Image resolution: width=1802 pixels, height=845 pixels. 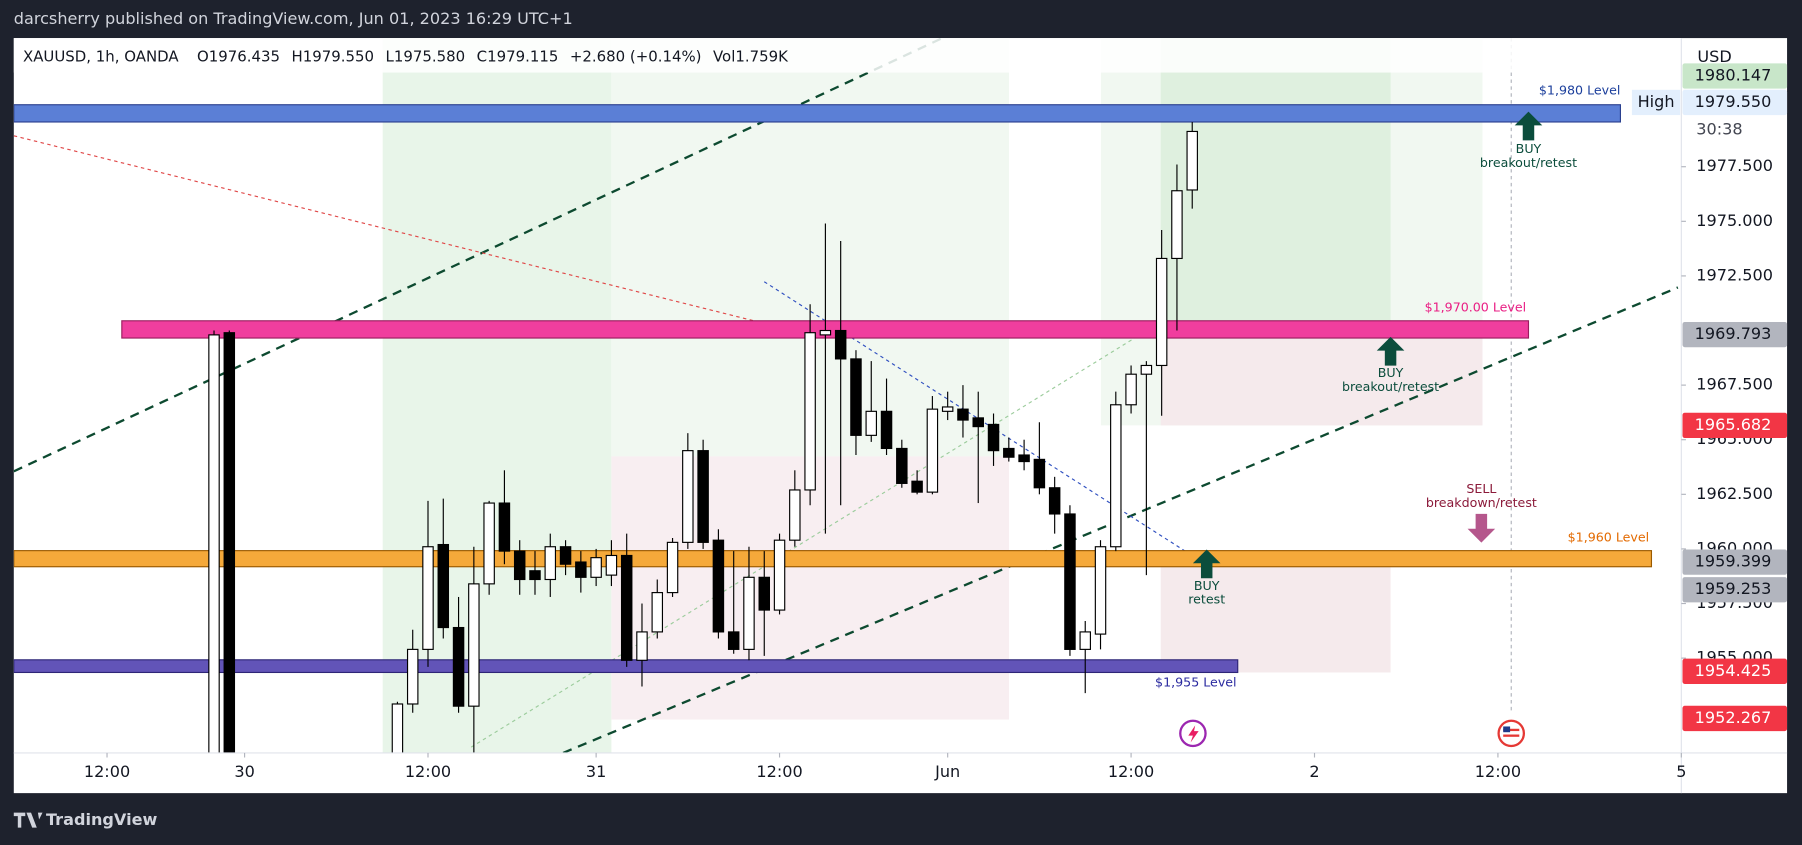 I want to click on event-icon, so click(x=1511, y=733).